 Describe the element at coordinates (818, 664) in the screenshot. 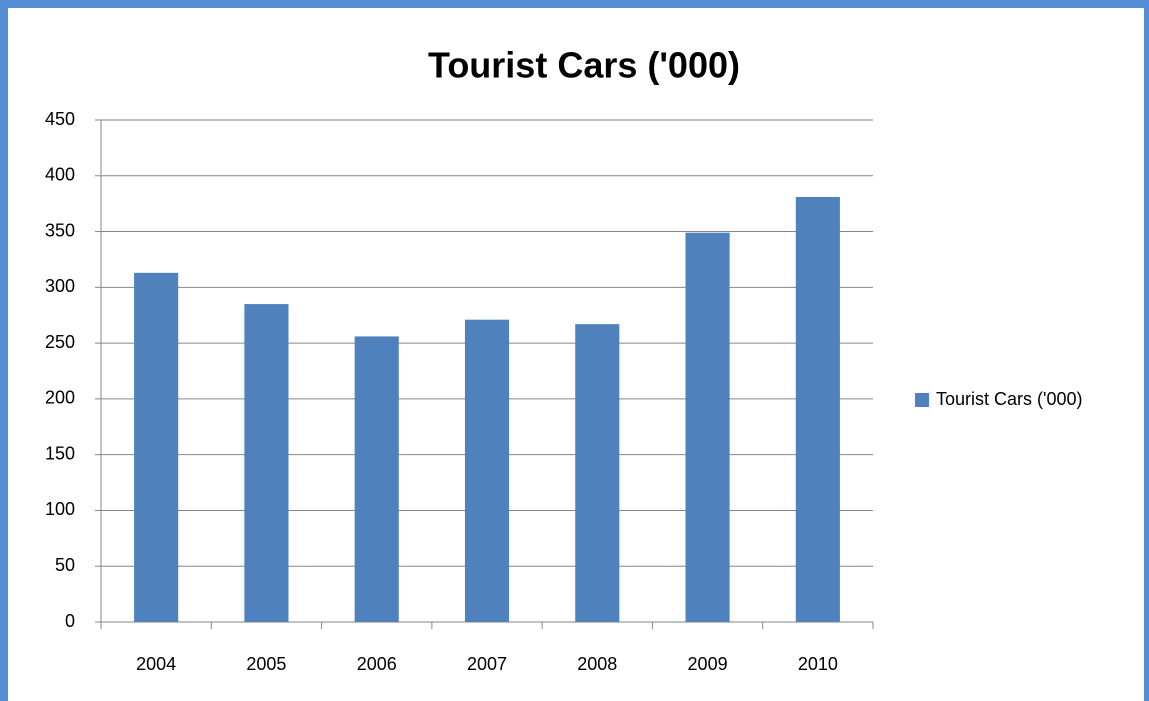

I see `x-tick-label: 2010` at that location.